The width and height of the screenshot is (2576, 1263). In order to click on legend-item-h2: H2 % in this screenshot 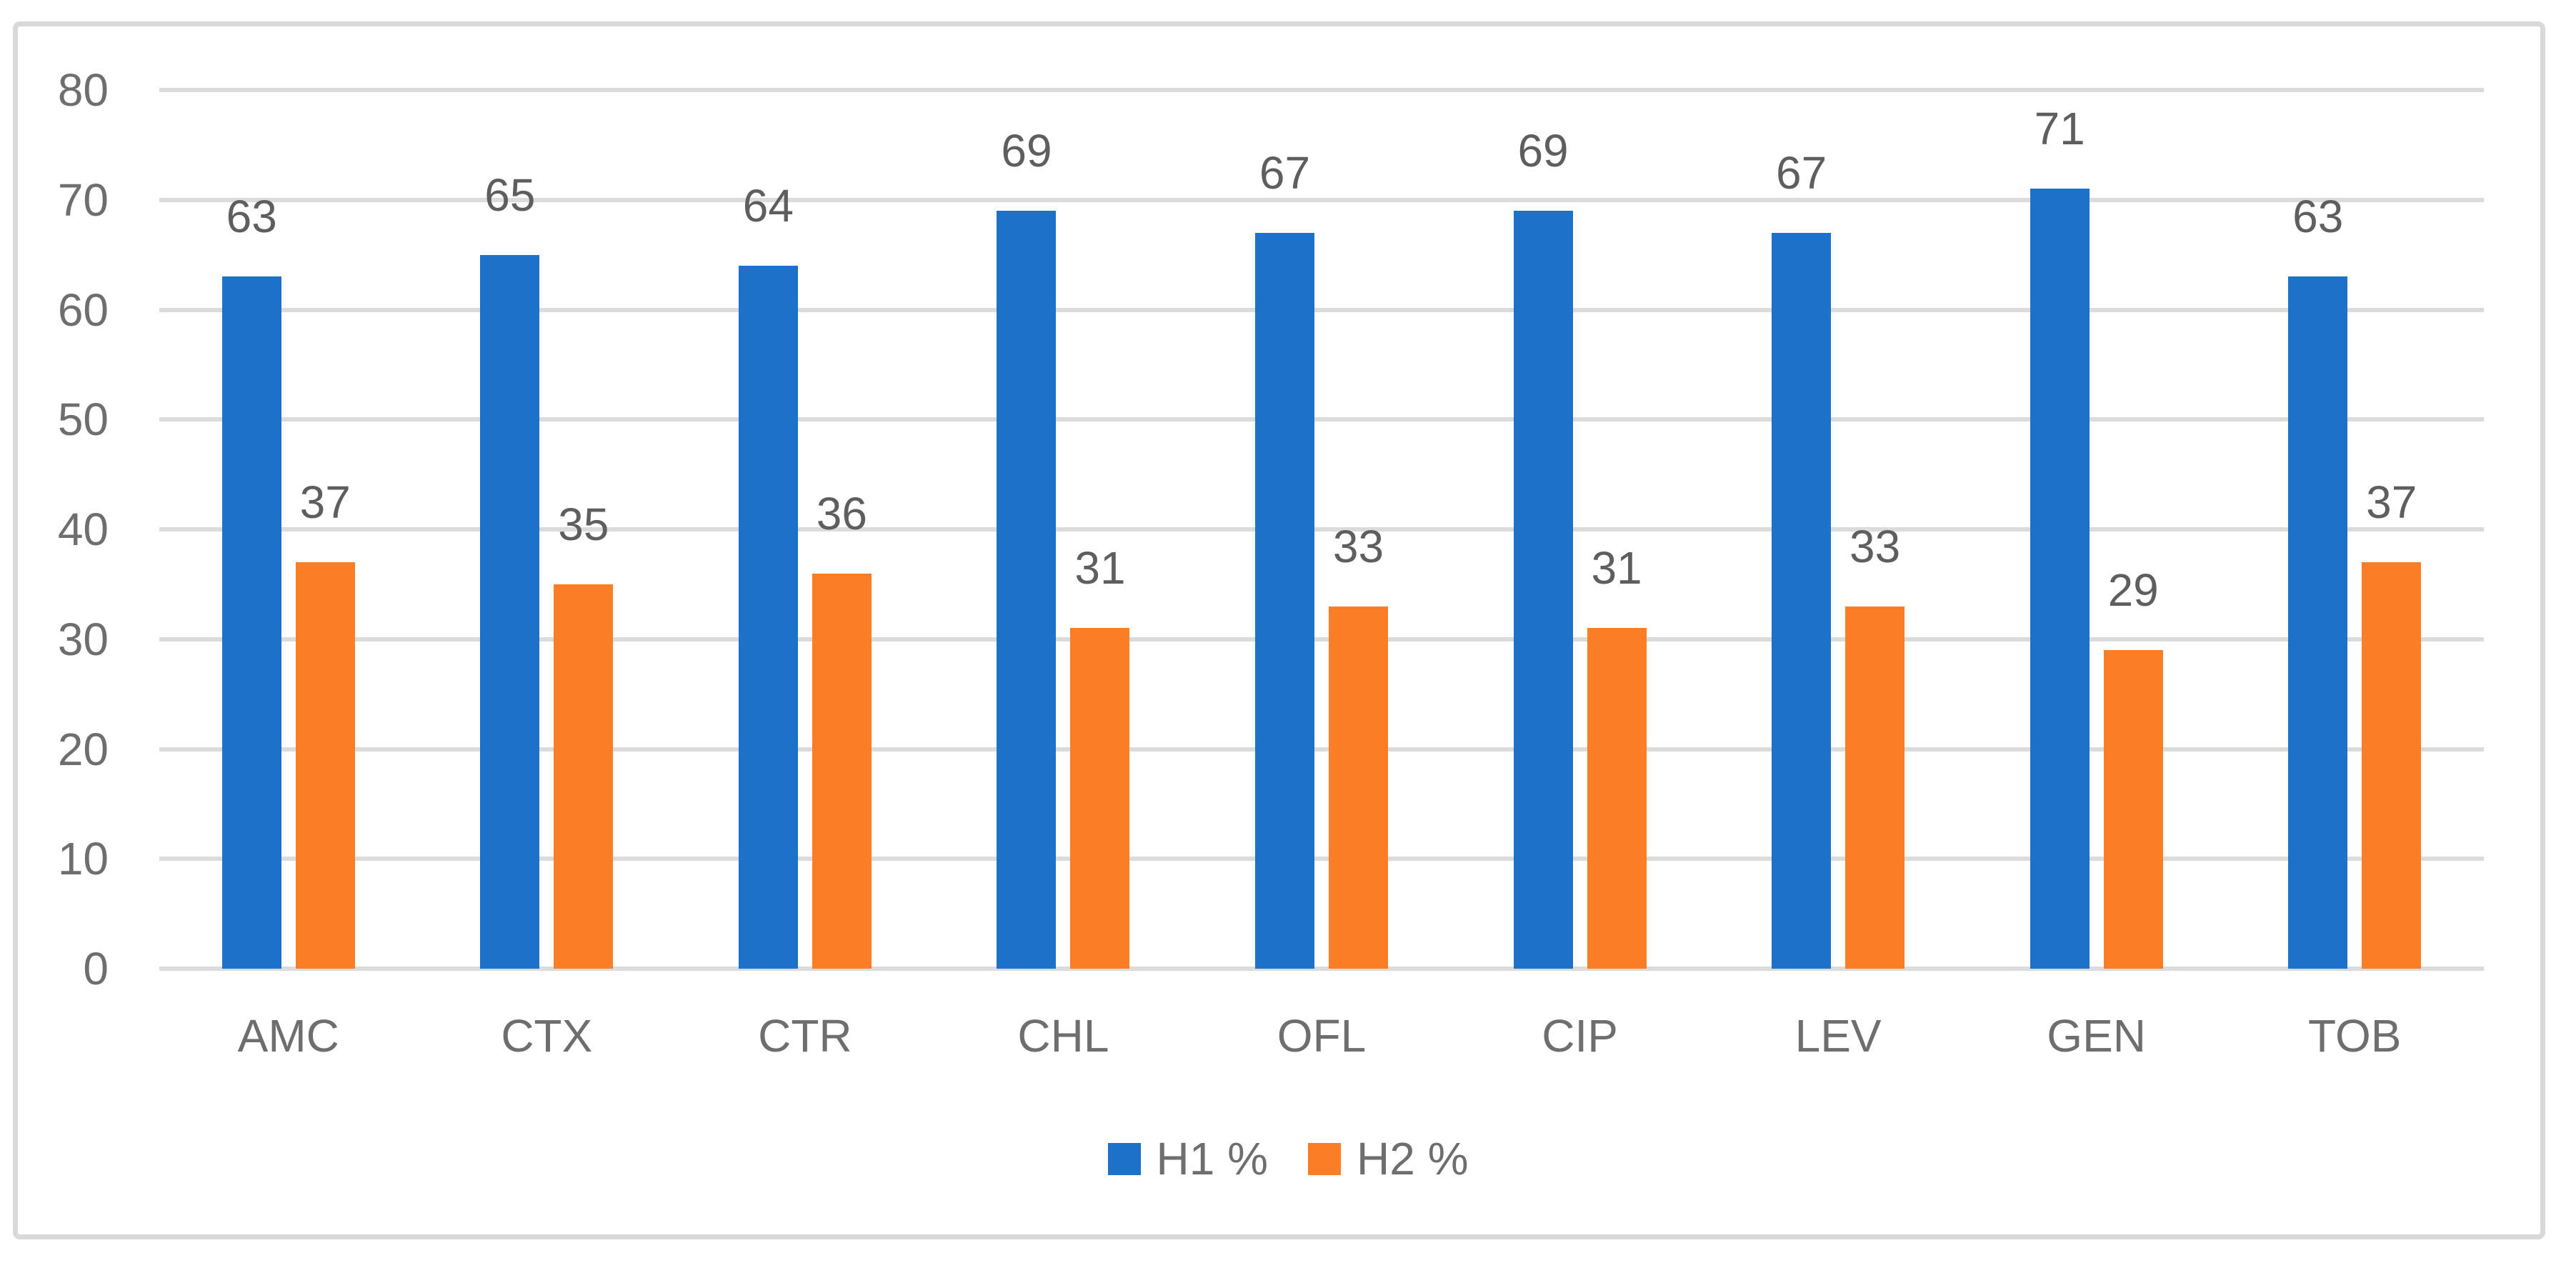, I will do `click(1389, 1158)`.